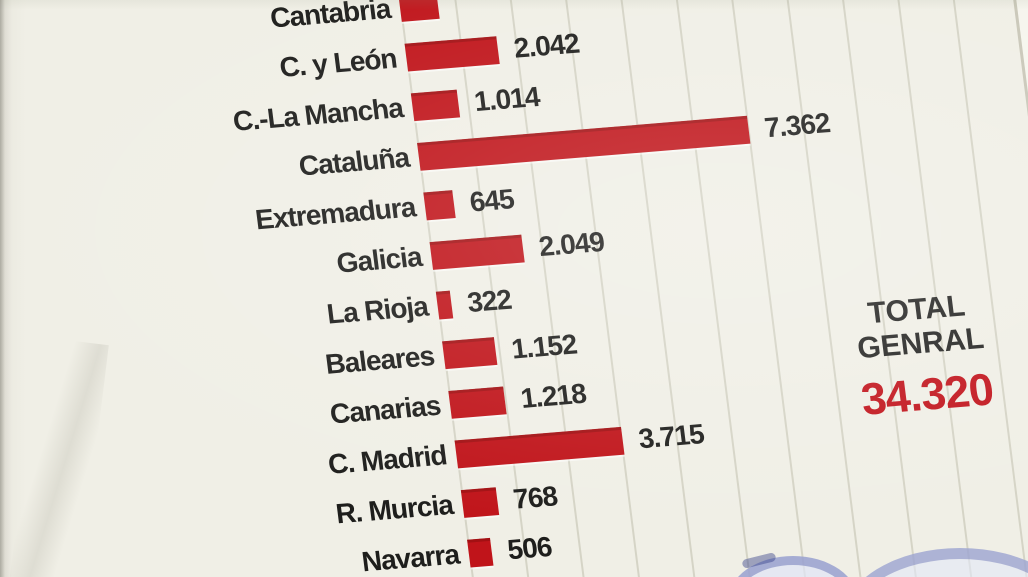 This screenshot has height=577, width=1028. Describe the element at coordinates (544, 346) in the screenshot. I see `value-label: 1.152` at that location.